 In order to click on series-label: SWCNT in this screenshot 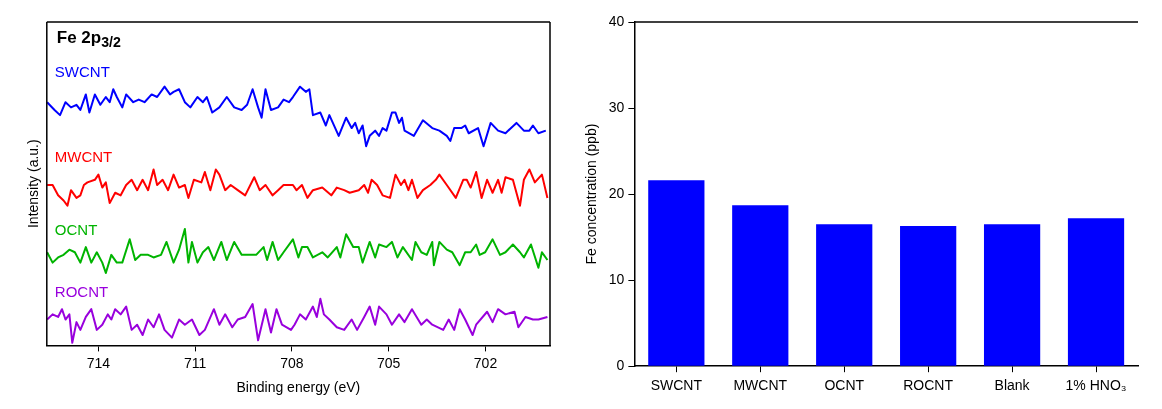, I will do `click(82, 71)`.